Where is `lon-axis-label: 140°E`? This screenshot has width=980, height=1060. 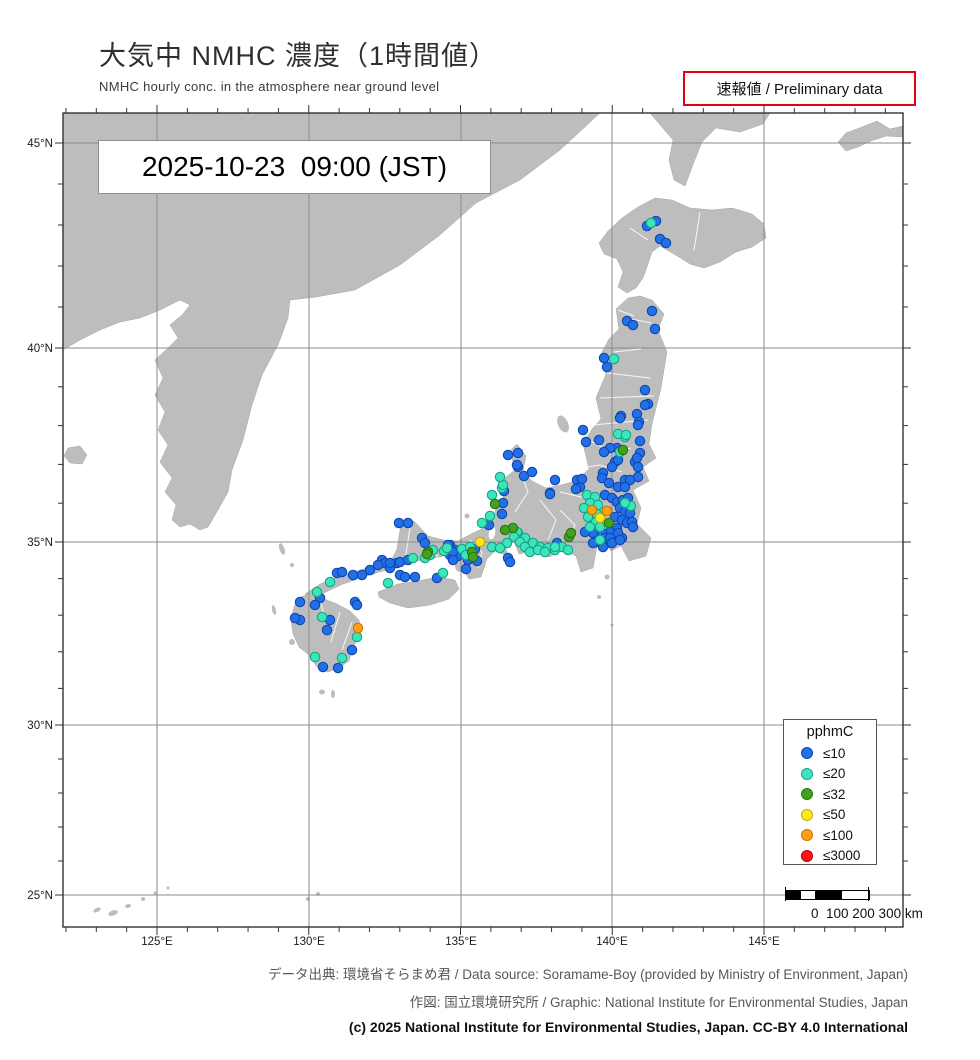 lon-axis-label: 140°E is located at coordinates (612, 942).